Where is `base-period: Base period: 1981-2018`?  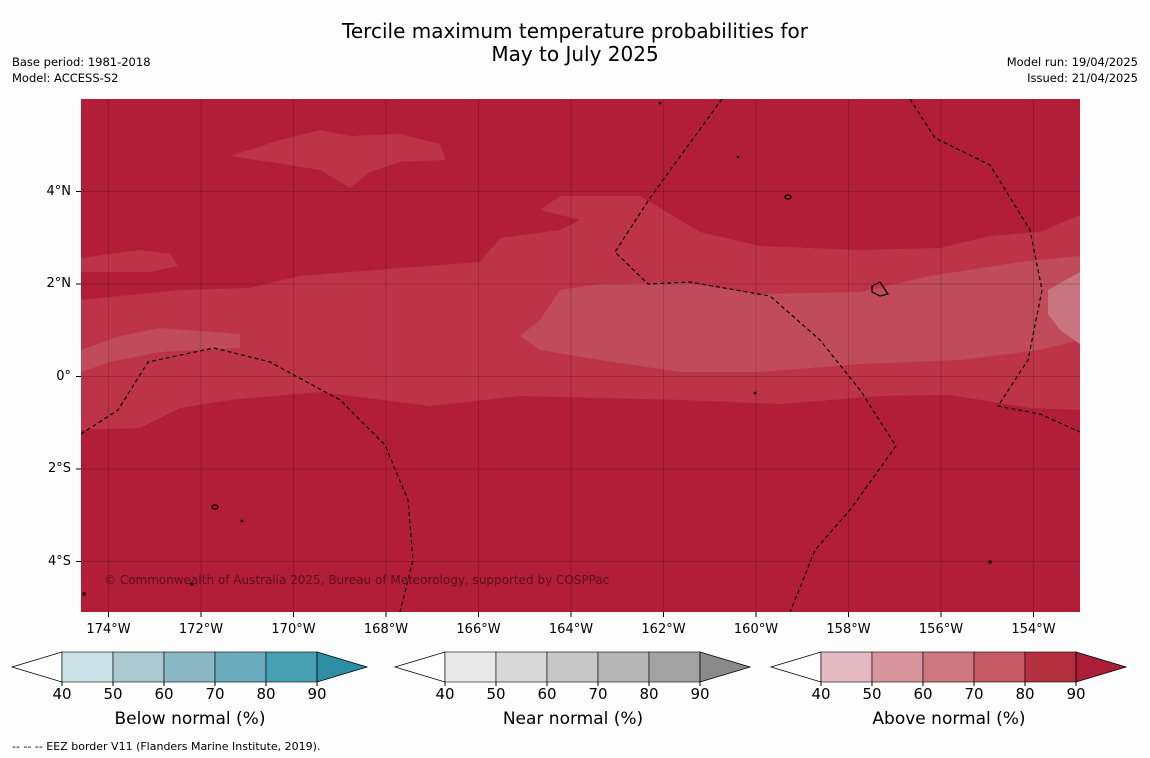 base-period: Base period: 1981-2018 is located at coordinates (81, 62).